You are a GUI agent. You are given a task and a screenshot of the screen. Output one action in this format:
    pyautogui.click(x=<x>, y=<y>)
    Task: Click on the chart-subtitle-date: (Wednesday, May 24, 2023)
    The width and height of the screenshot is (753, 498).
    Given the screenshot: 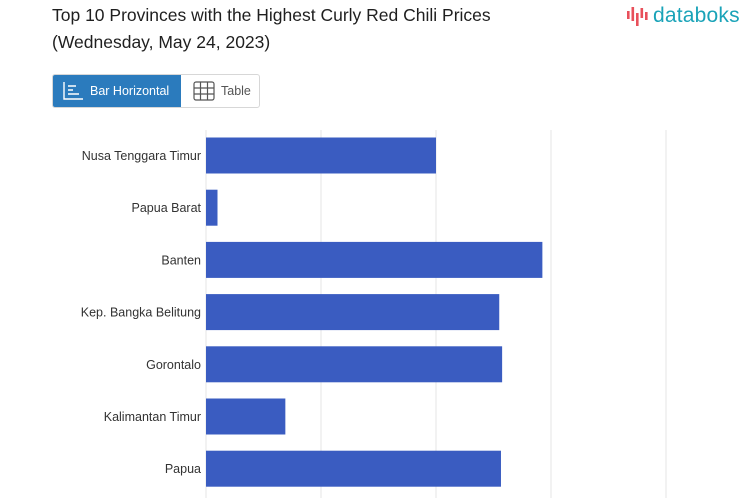 What is the action you would take?
    pyautogui.click(x=161, y=42)
    